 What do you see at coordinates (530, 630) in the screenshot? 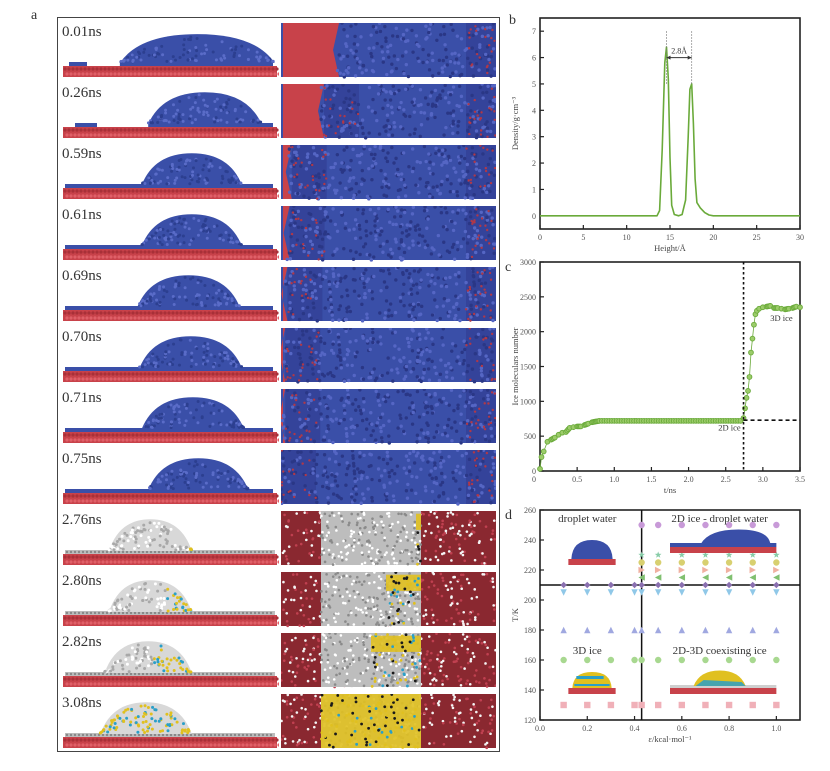
I see `y-tick-label: 180` at bounding box center [530, 630].